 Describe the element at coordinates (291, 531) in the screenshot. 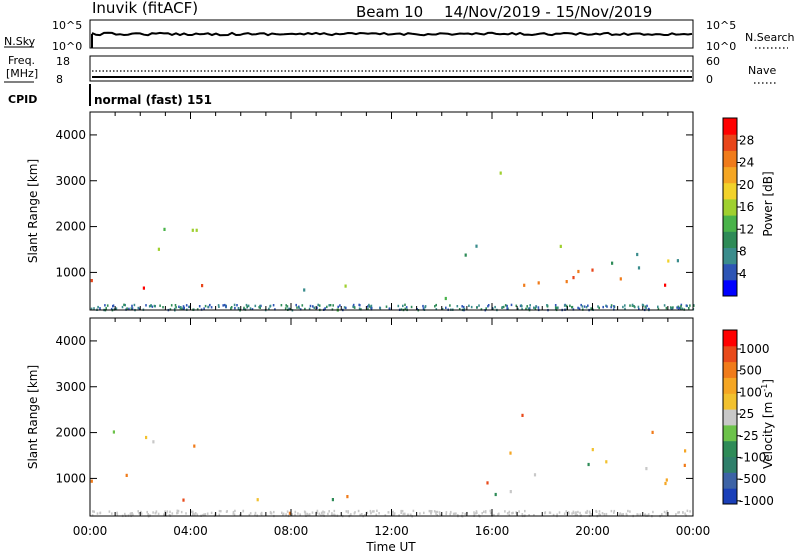

I see `time-tick-label: 08:00` at that location.